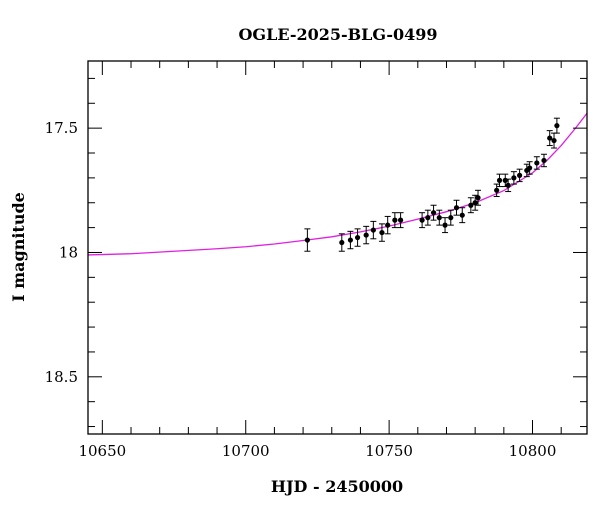 This screenshot has height=512, width=600. Describe the element at coordinates (389, 451) in the screenshot. I see `x-tick-label: 10750` at that location.